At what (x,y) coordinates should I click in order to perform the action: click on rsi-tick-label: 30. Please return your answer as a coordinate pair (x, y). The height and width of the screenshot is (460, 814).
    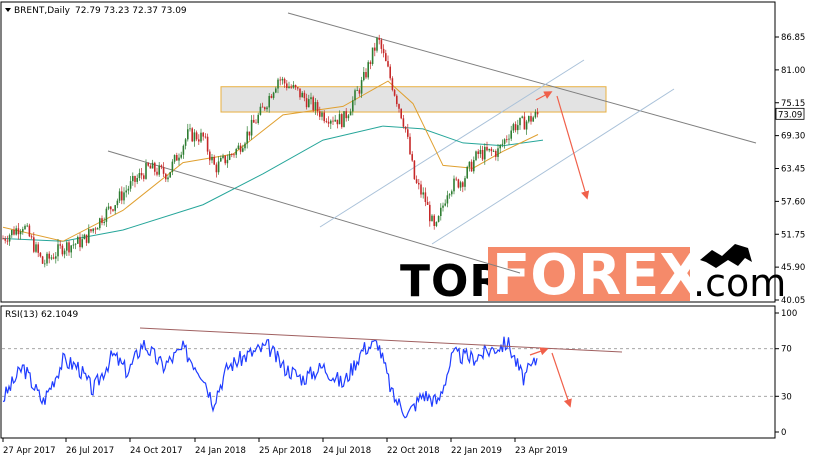
    Looking at the image, I should click on (786, 397).